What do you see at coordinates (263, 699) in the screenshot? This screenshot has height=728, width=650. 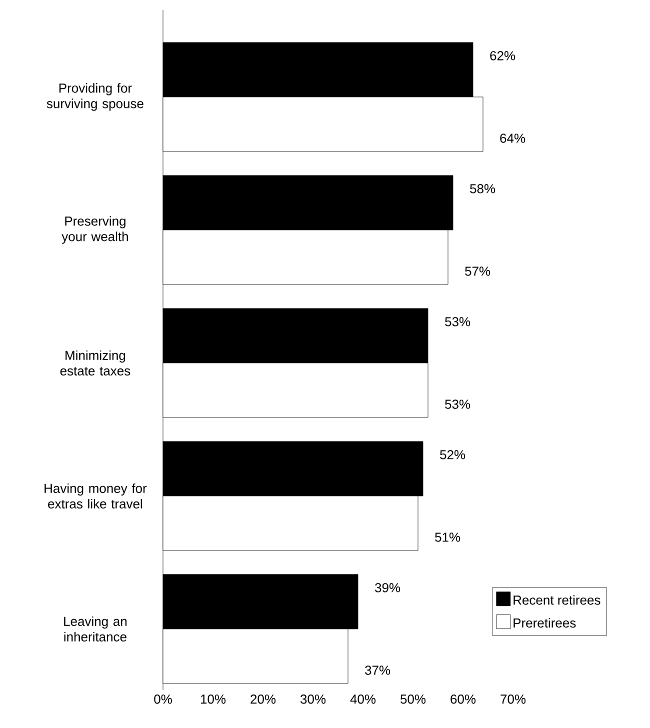 I see `x-tick-label: 20%` at bounding box center [263, 699].